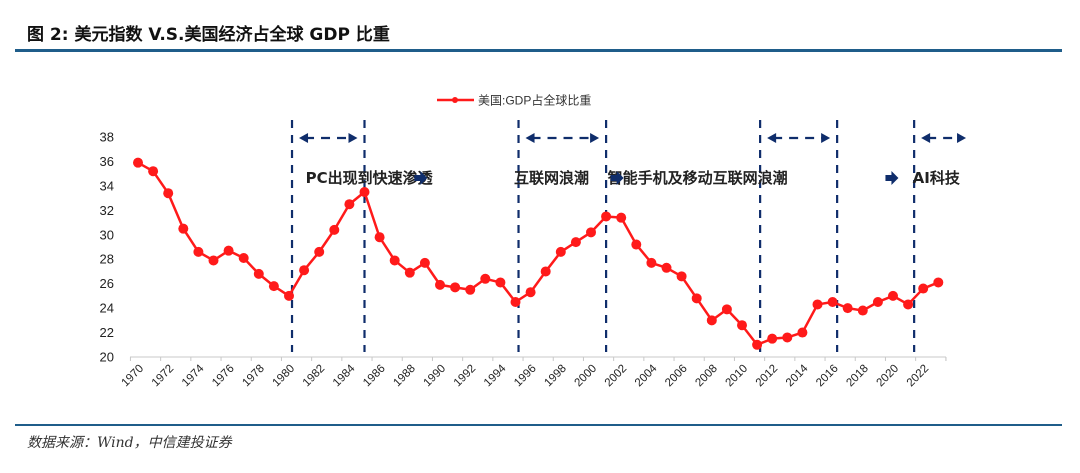 Image resolution: width=1080 pixels, height=473 pixels. I want to click on figure-title: 图 2: 美元指数 V.S.美国经济占全球 GDP 比重, so click(208, 35).